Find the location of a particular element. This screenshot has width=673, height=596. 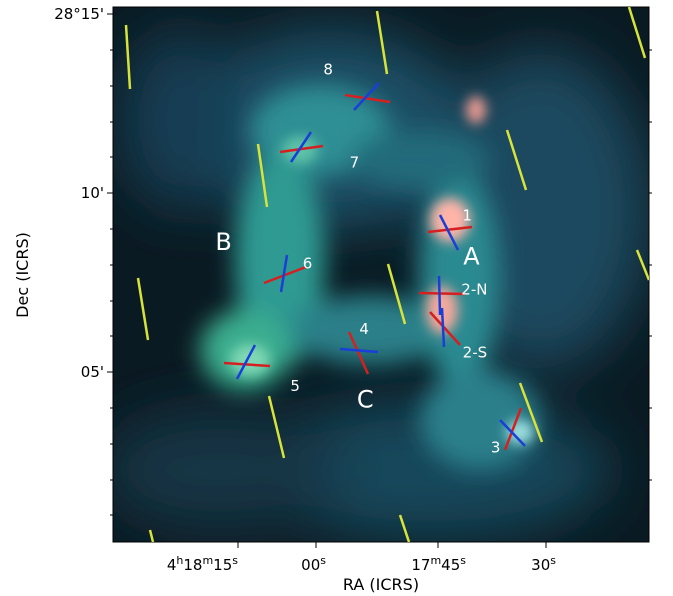

source-label: 2-S is located at coordinates (475, 353).